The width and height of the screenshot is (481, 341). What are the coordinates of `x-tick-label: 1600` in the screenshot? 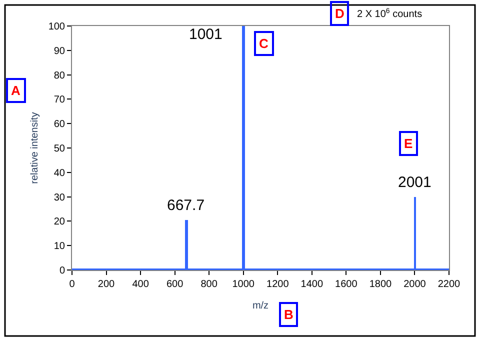 It's located at (346, 284).